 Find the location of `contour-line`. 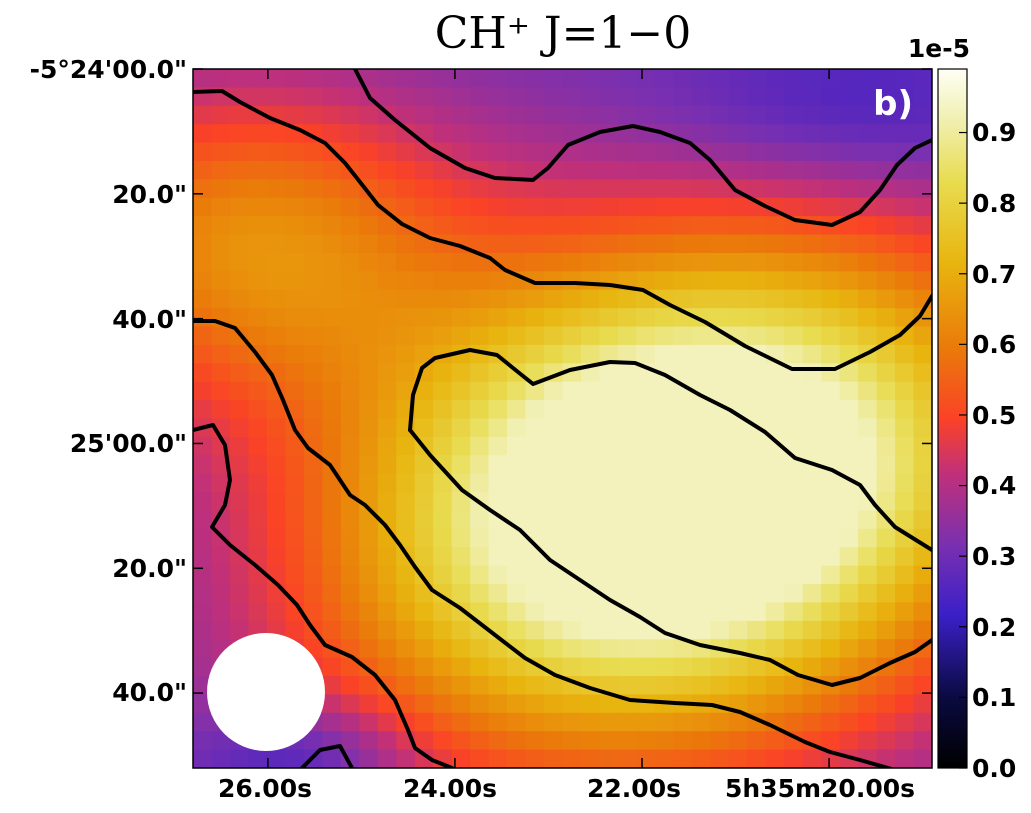

contour-line is located at coordinates (323, 595).